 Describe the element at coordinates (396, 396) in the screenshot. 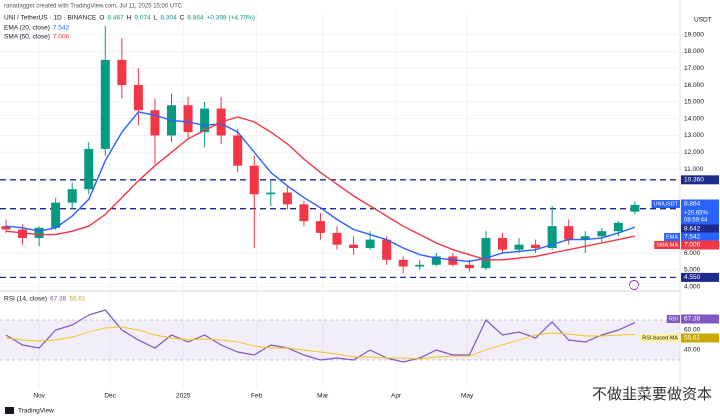

I see `x-tick-label: Apr` at that location.